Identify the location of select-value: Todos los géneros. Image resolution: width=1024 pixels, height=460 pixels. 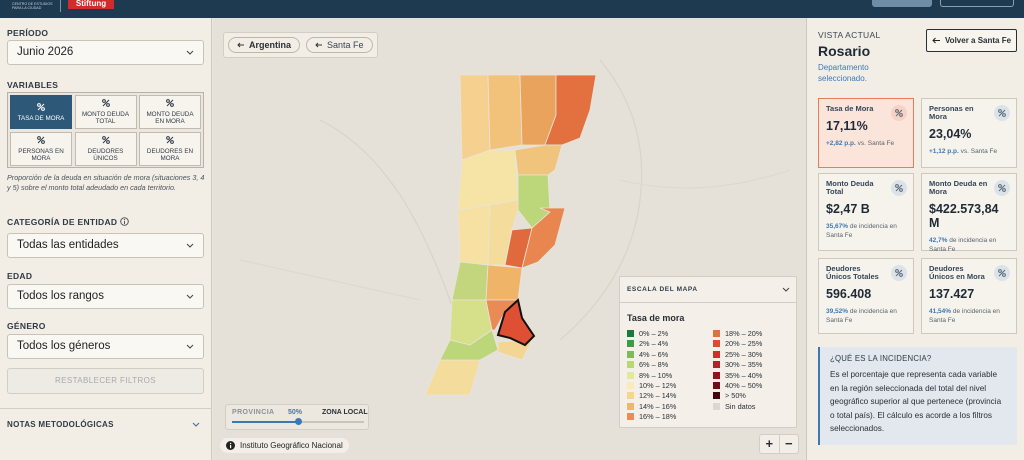
(64, 346).